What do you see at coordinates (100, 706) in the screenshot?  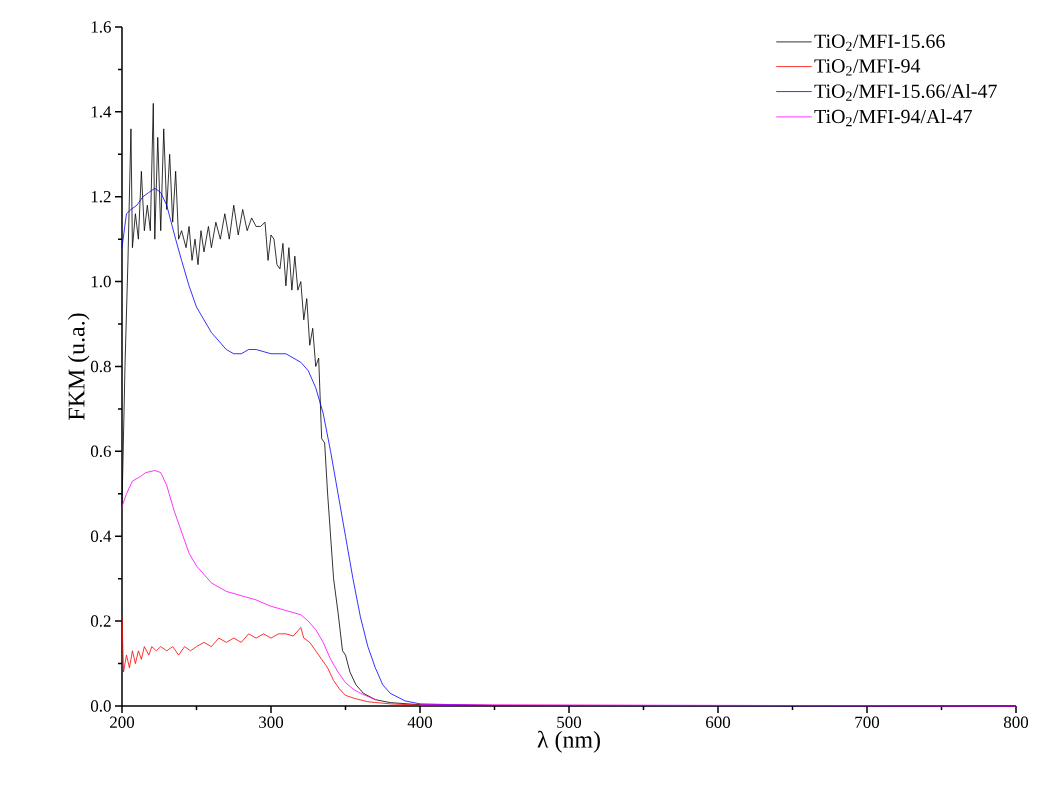 I see `y-tick-label: 0.0` at bounding box center [100, 706].